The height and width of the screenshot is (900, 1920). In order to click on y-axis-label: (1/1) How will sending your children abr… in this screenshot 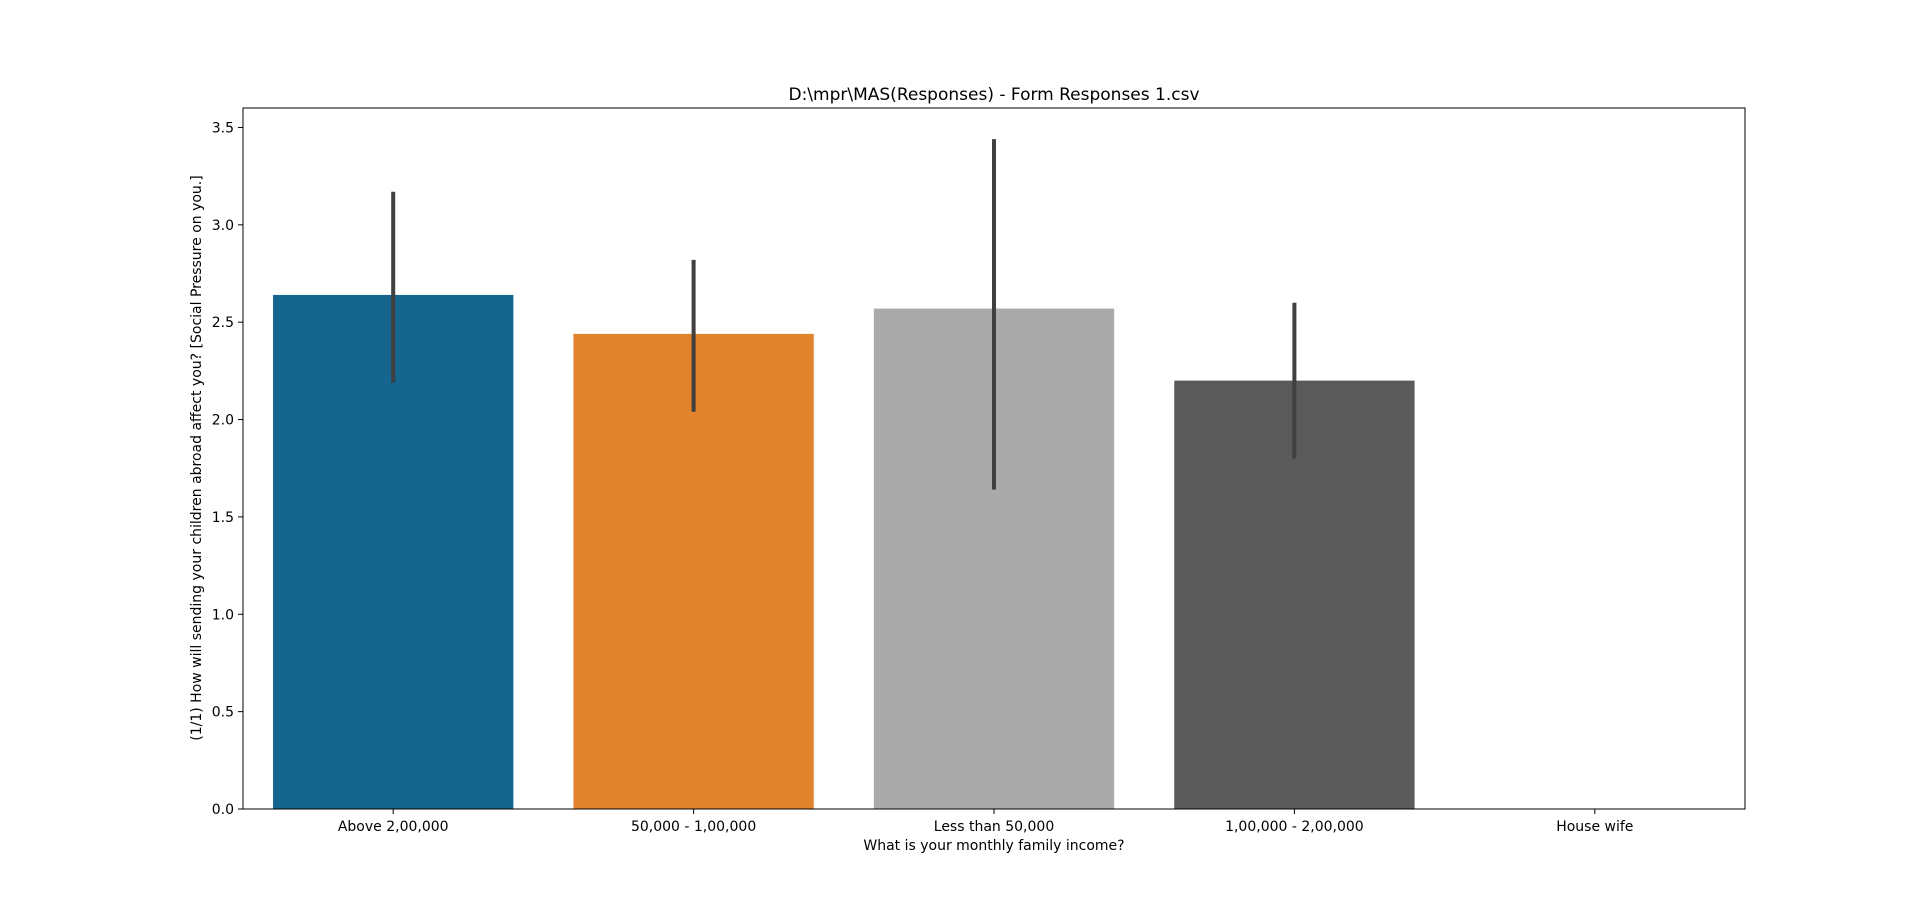, I will do `click(197, 457)`.